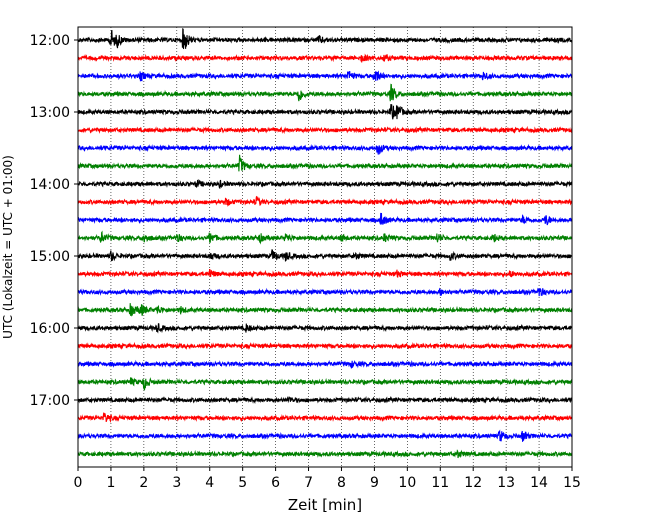 Image resolution: width=650 pixels, height=520 pixels. Describe the element at coordinates (440, 483) in the screenshot. I see `x-tick-label: 11` at that location.